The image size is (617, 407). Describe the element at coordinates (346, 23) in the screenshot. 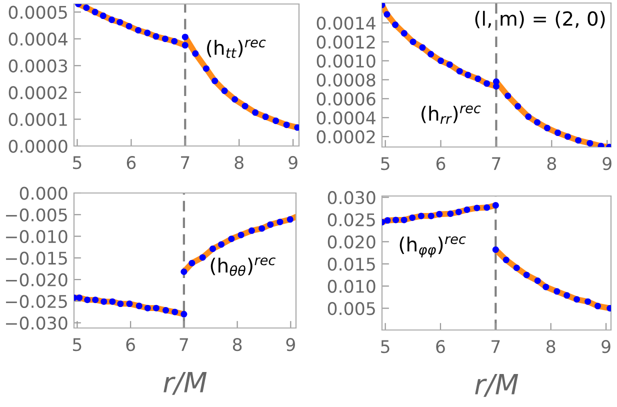

I see `y-tick-label: 0.0014` at that location.